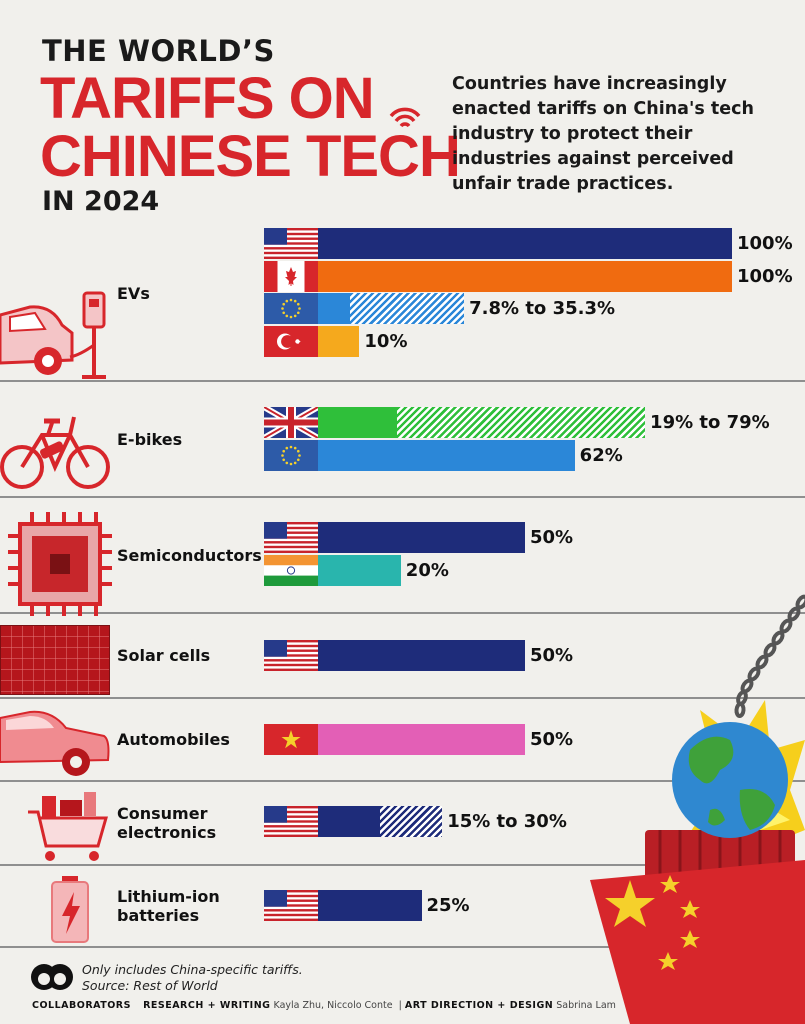 Image resolution: width=805 pixels, height=1024 pixels. I want to click on bar-solar-cells-usa, so click(421, 655).